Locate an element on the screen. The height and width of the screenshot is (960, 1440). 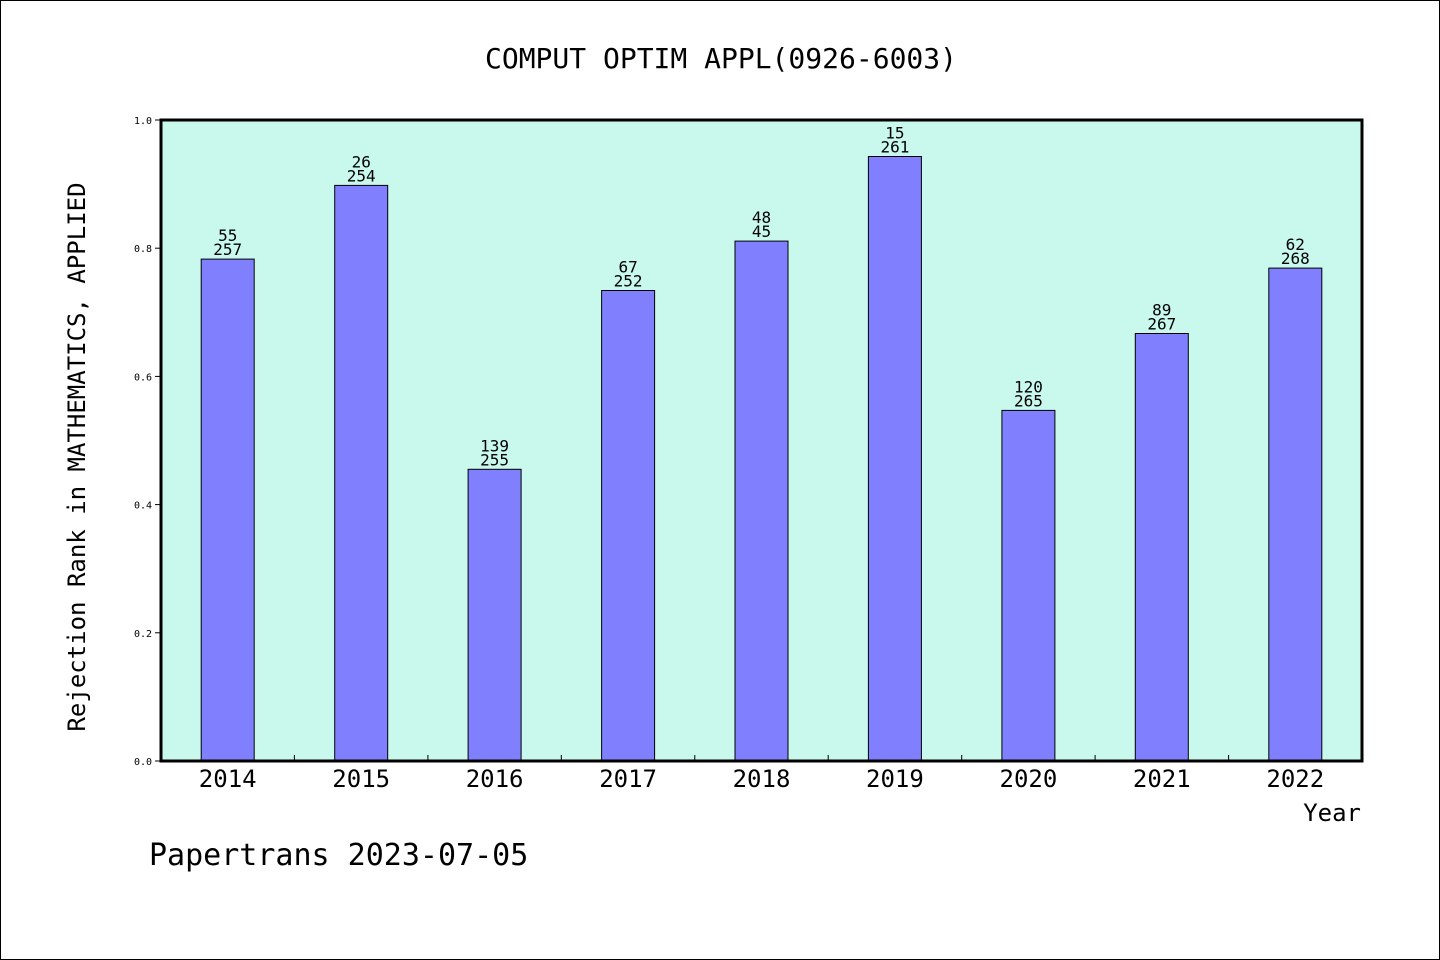
bar-label-bottom-2018: 45 is located at coordinates (761, 231).